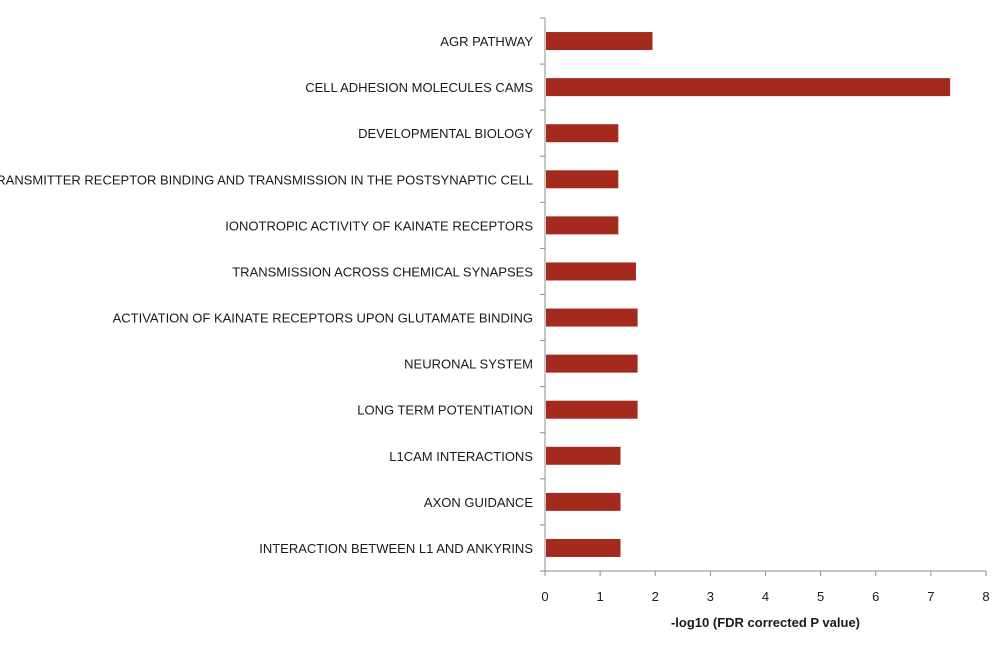  I want to click on category-label: AXON GUIDANCE, so click(478, 502).